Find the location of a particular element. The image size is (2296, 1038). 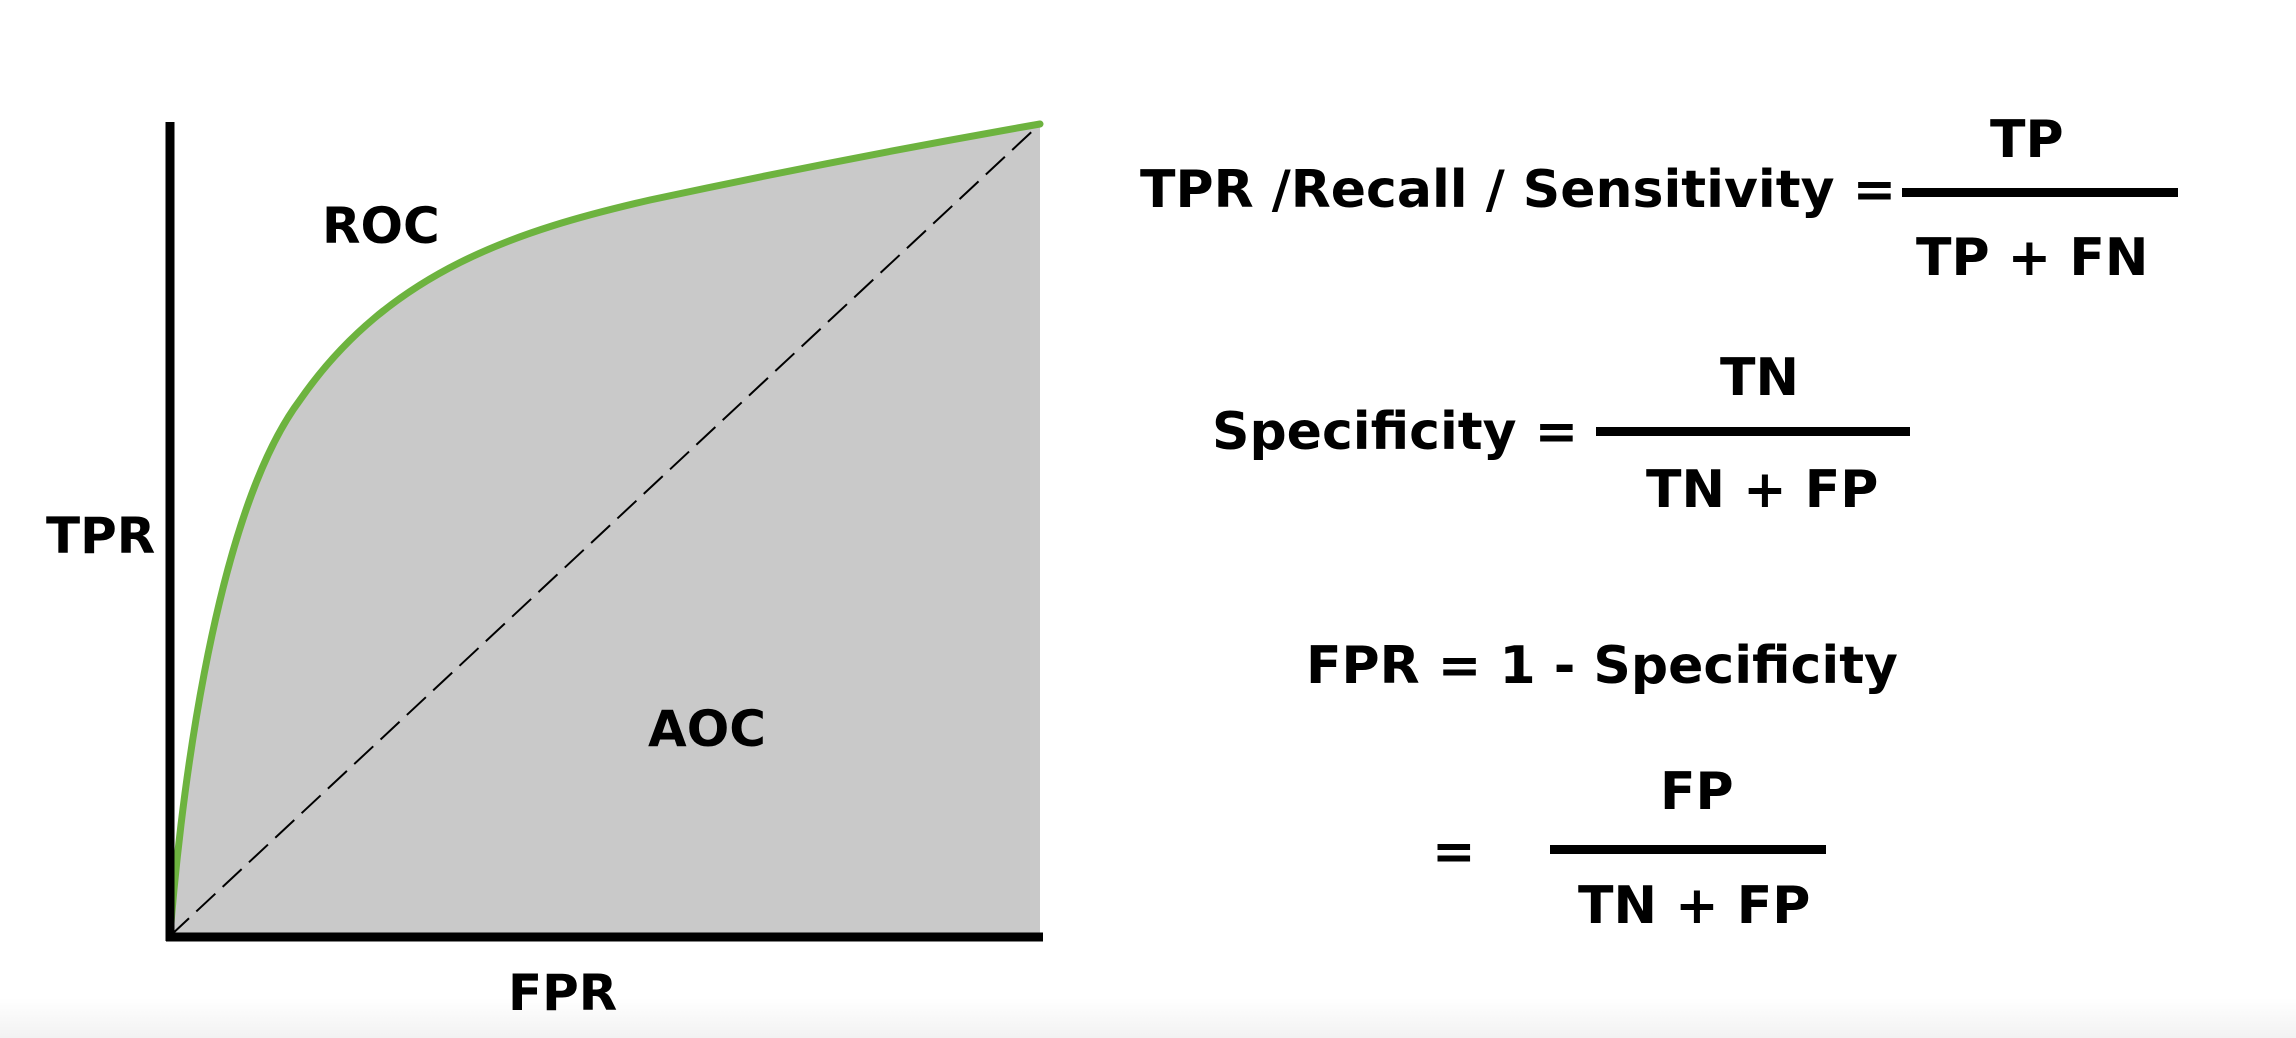

specificity-formula-denominator: TN + FP is located at coordinates (1762, 490).